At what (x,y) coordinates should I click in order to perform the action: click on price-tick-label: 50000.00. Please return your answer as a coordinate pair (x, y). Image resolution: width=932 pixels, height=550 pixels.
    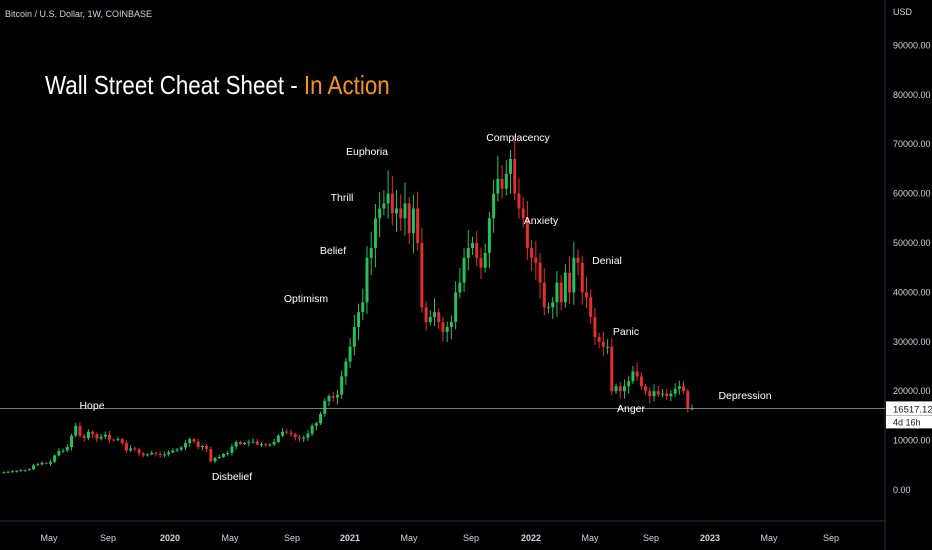
    Looking at the image, I should click on (912, 243).